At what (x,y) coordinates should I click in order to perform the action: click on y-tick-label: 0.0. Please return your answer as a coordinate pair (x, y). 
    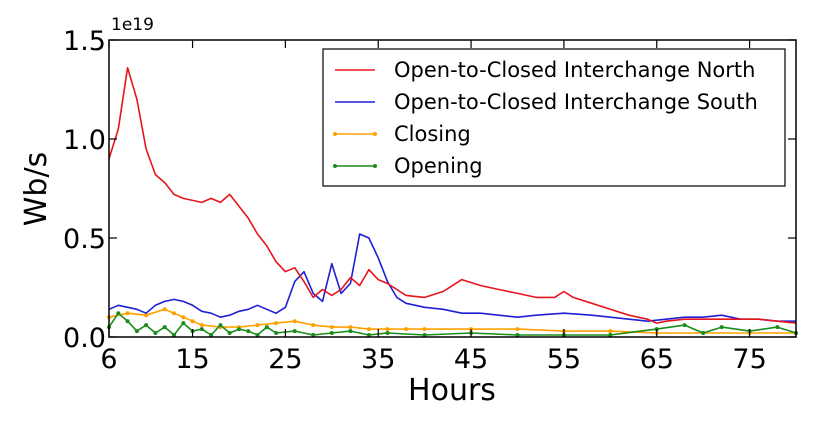
    Looking at the image, I should click on (84, 338).